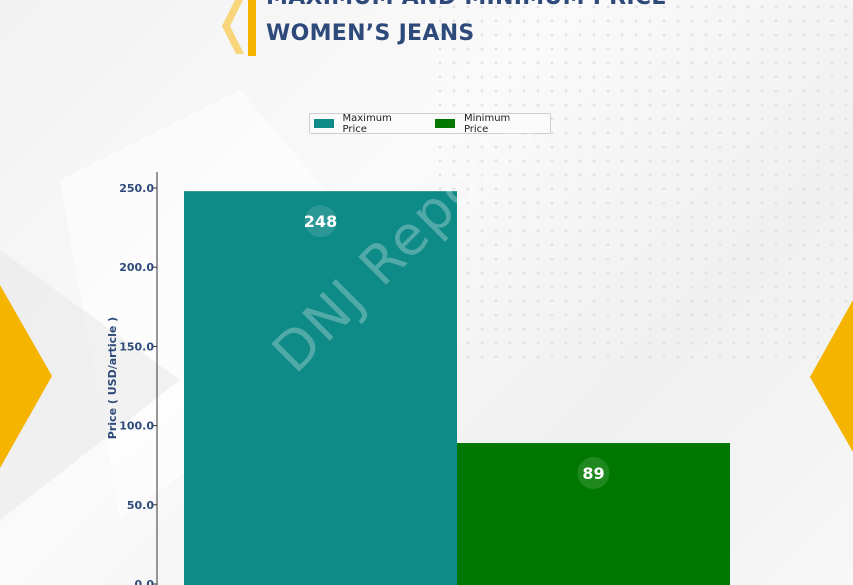  I want to click on legend-item-max: Maximum Price, so click(365, 124).